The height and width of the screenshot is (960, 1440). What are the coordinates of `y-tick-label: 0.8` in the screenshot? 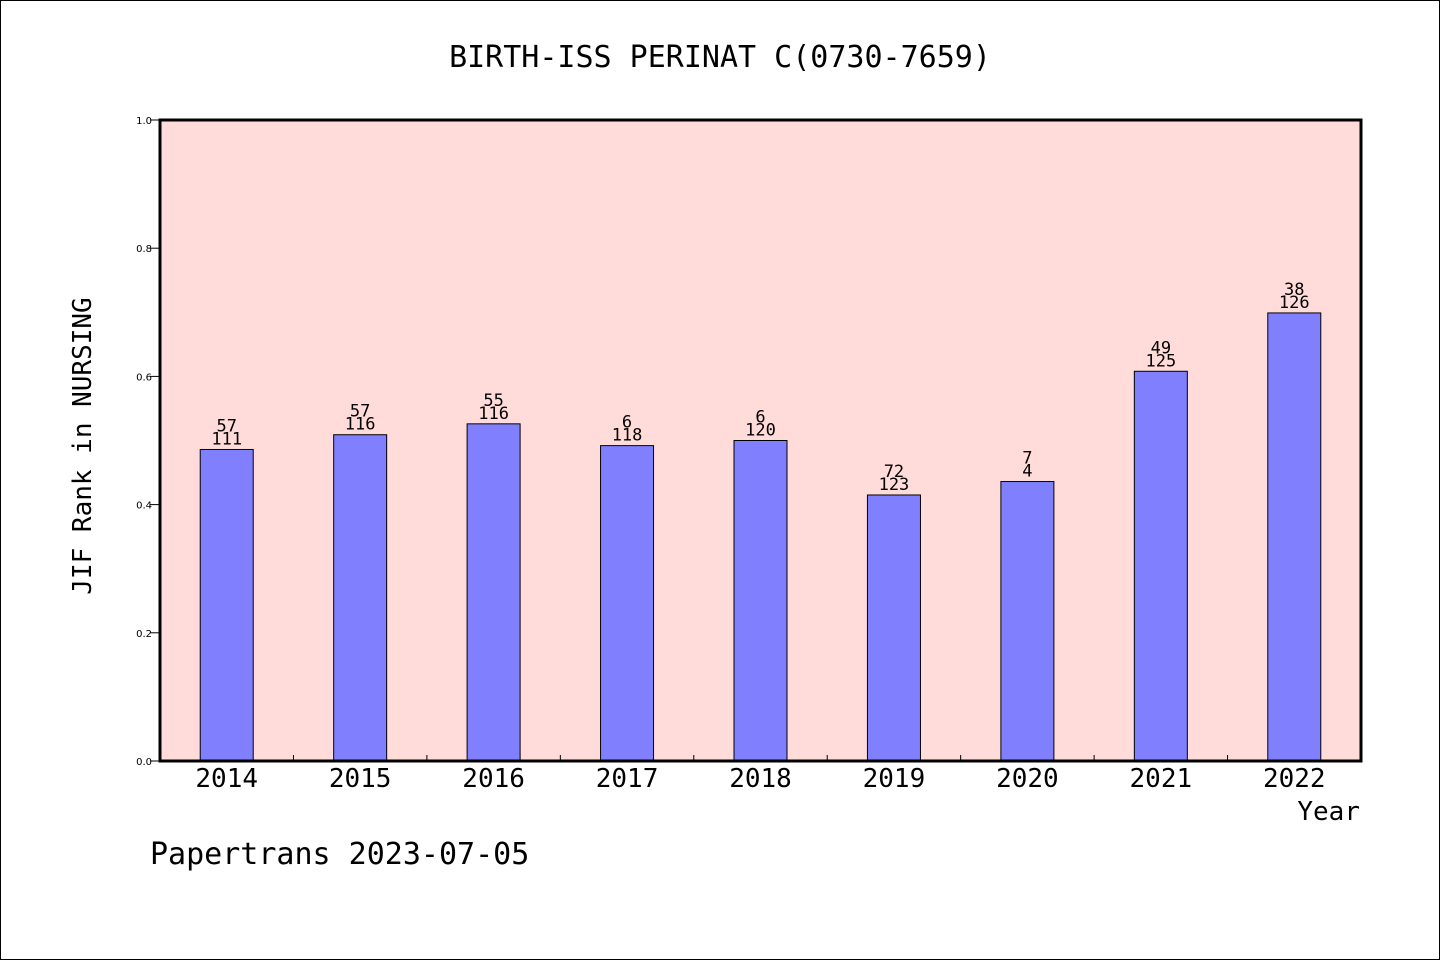 It's located at (144, 249).